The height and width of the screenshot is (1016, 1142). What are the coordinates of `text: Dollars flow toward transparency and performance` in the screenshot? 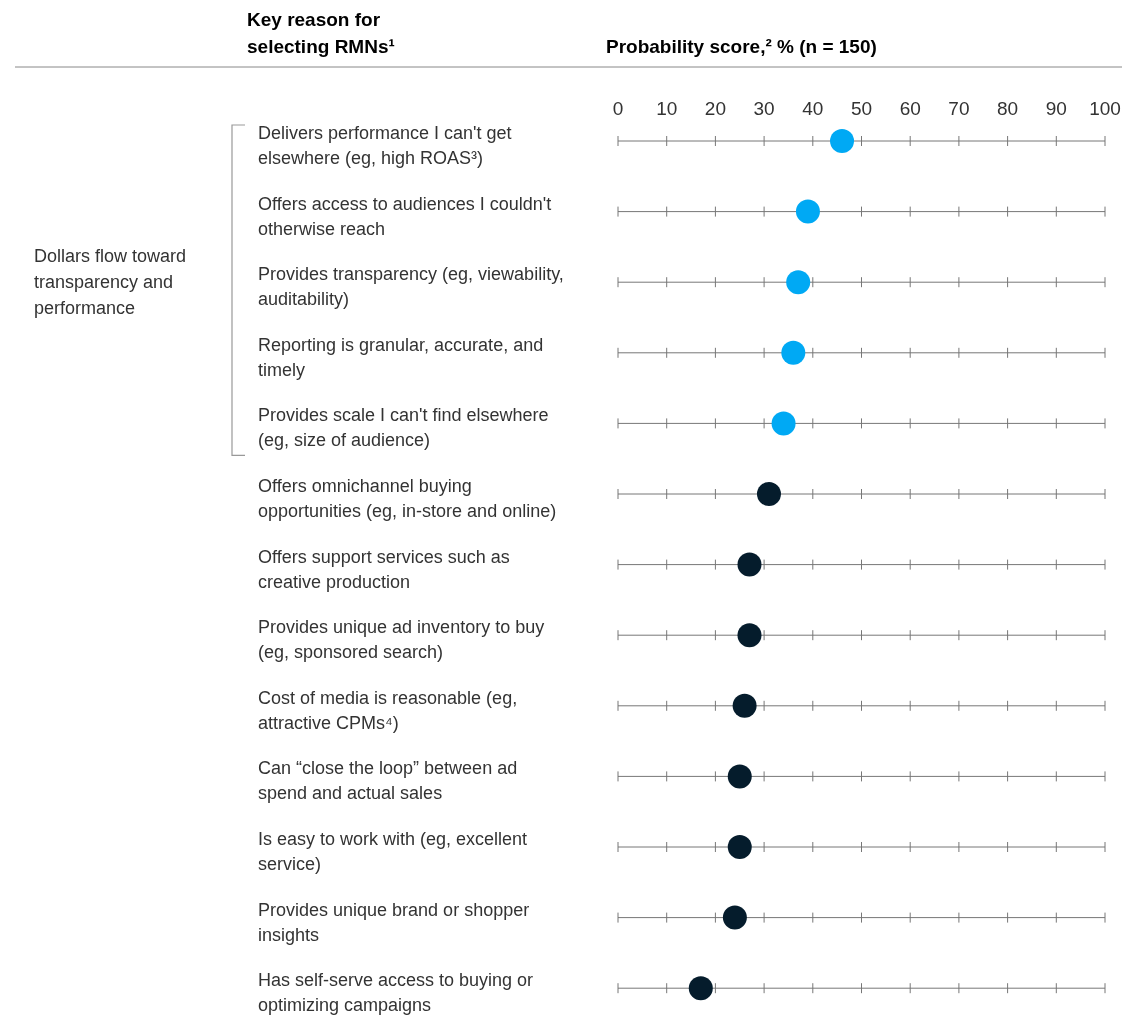 It's located at (110, 282).